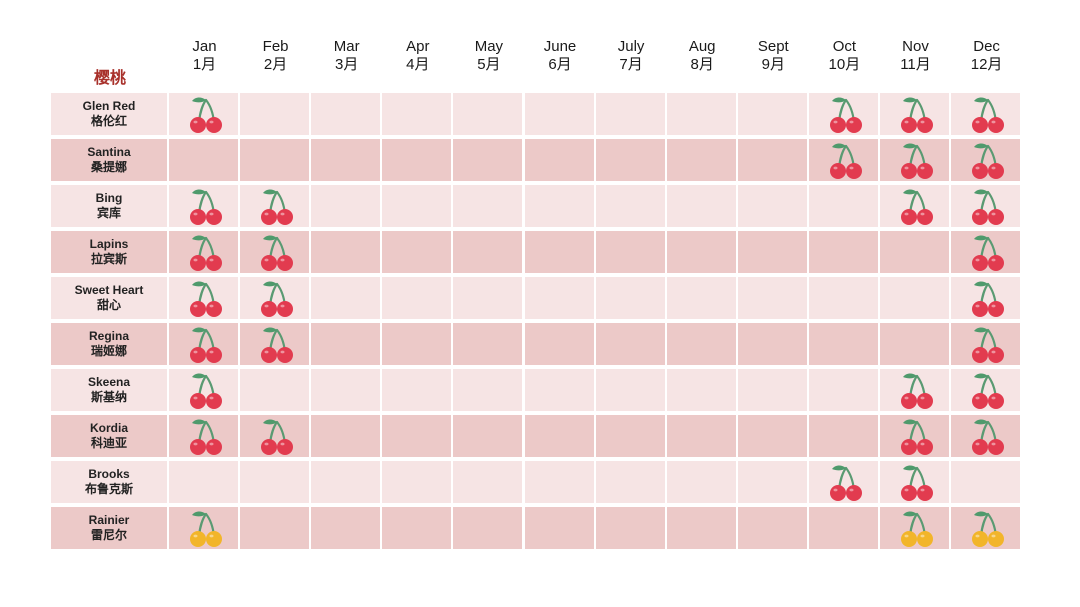  I want to click on month-header-mar: Mar 3月, so click(346, 56).